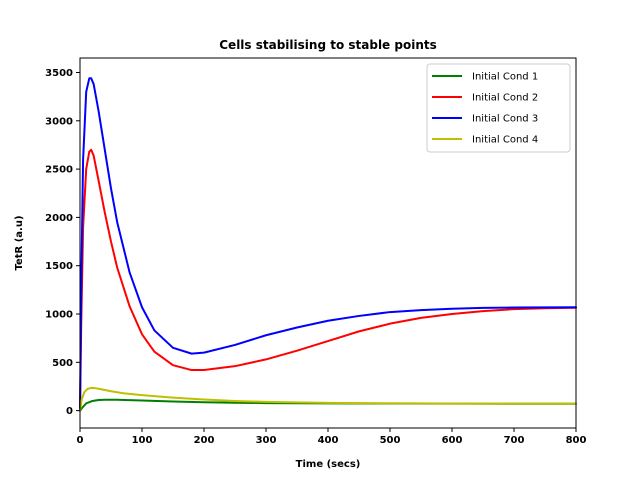 The image size is (640, 480). Describe the element at coordinates (328, 464) in the screenshot. I see `x-axis-label: Time (secs)` at that location.